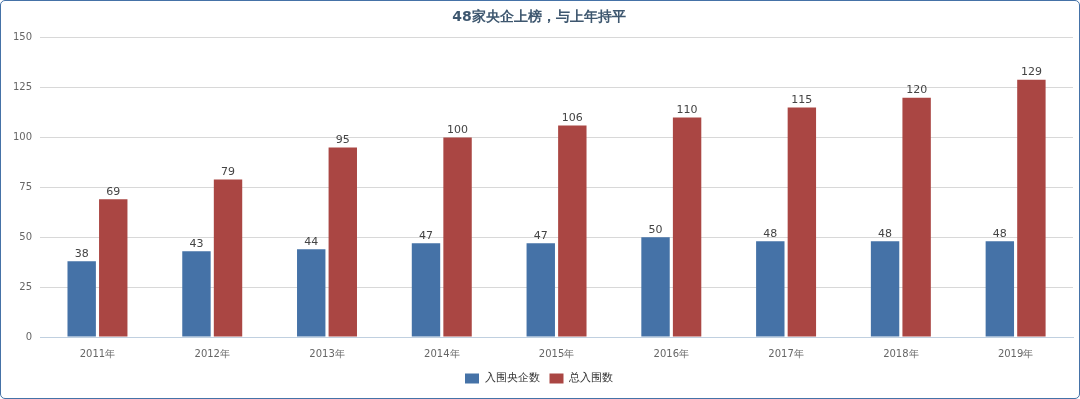 The image size is (1080, 399). Describe the element at coordinates (311, 241) in the screenshot. I see `data-label: 44` at that location.